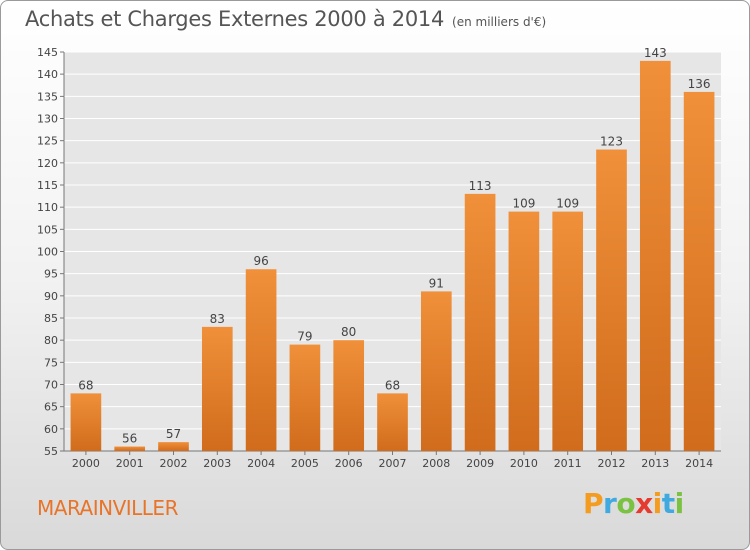  Describe the element at coordinates (612, 463) in the screenshot. I see `x-tick-label: 2012` at that location.